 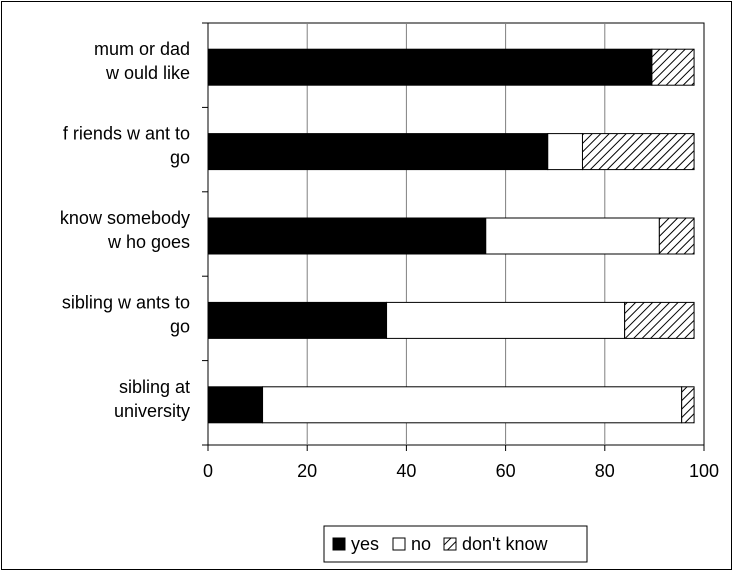 I want to click on category-label: f riends w ant to, so click(x=126, y=134).